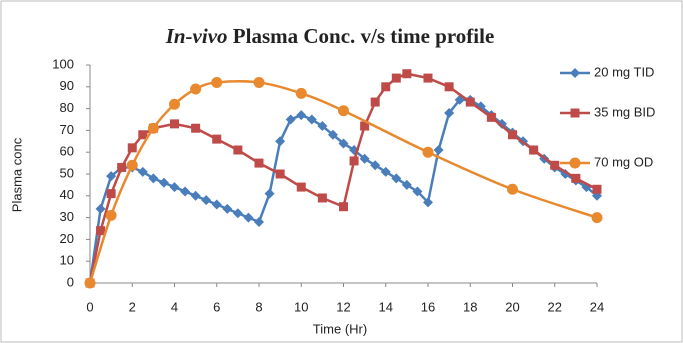 Image resolution: width=683 pixels, height=343 pixels. What do you see at coordinates (624, 71) in the screenshot?
I see `legend-label: 20 mg TID` at bounding box center [624, 71].